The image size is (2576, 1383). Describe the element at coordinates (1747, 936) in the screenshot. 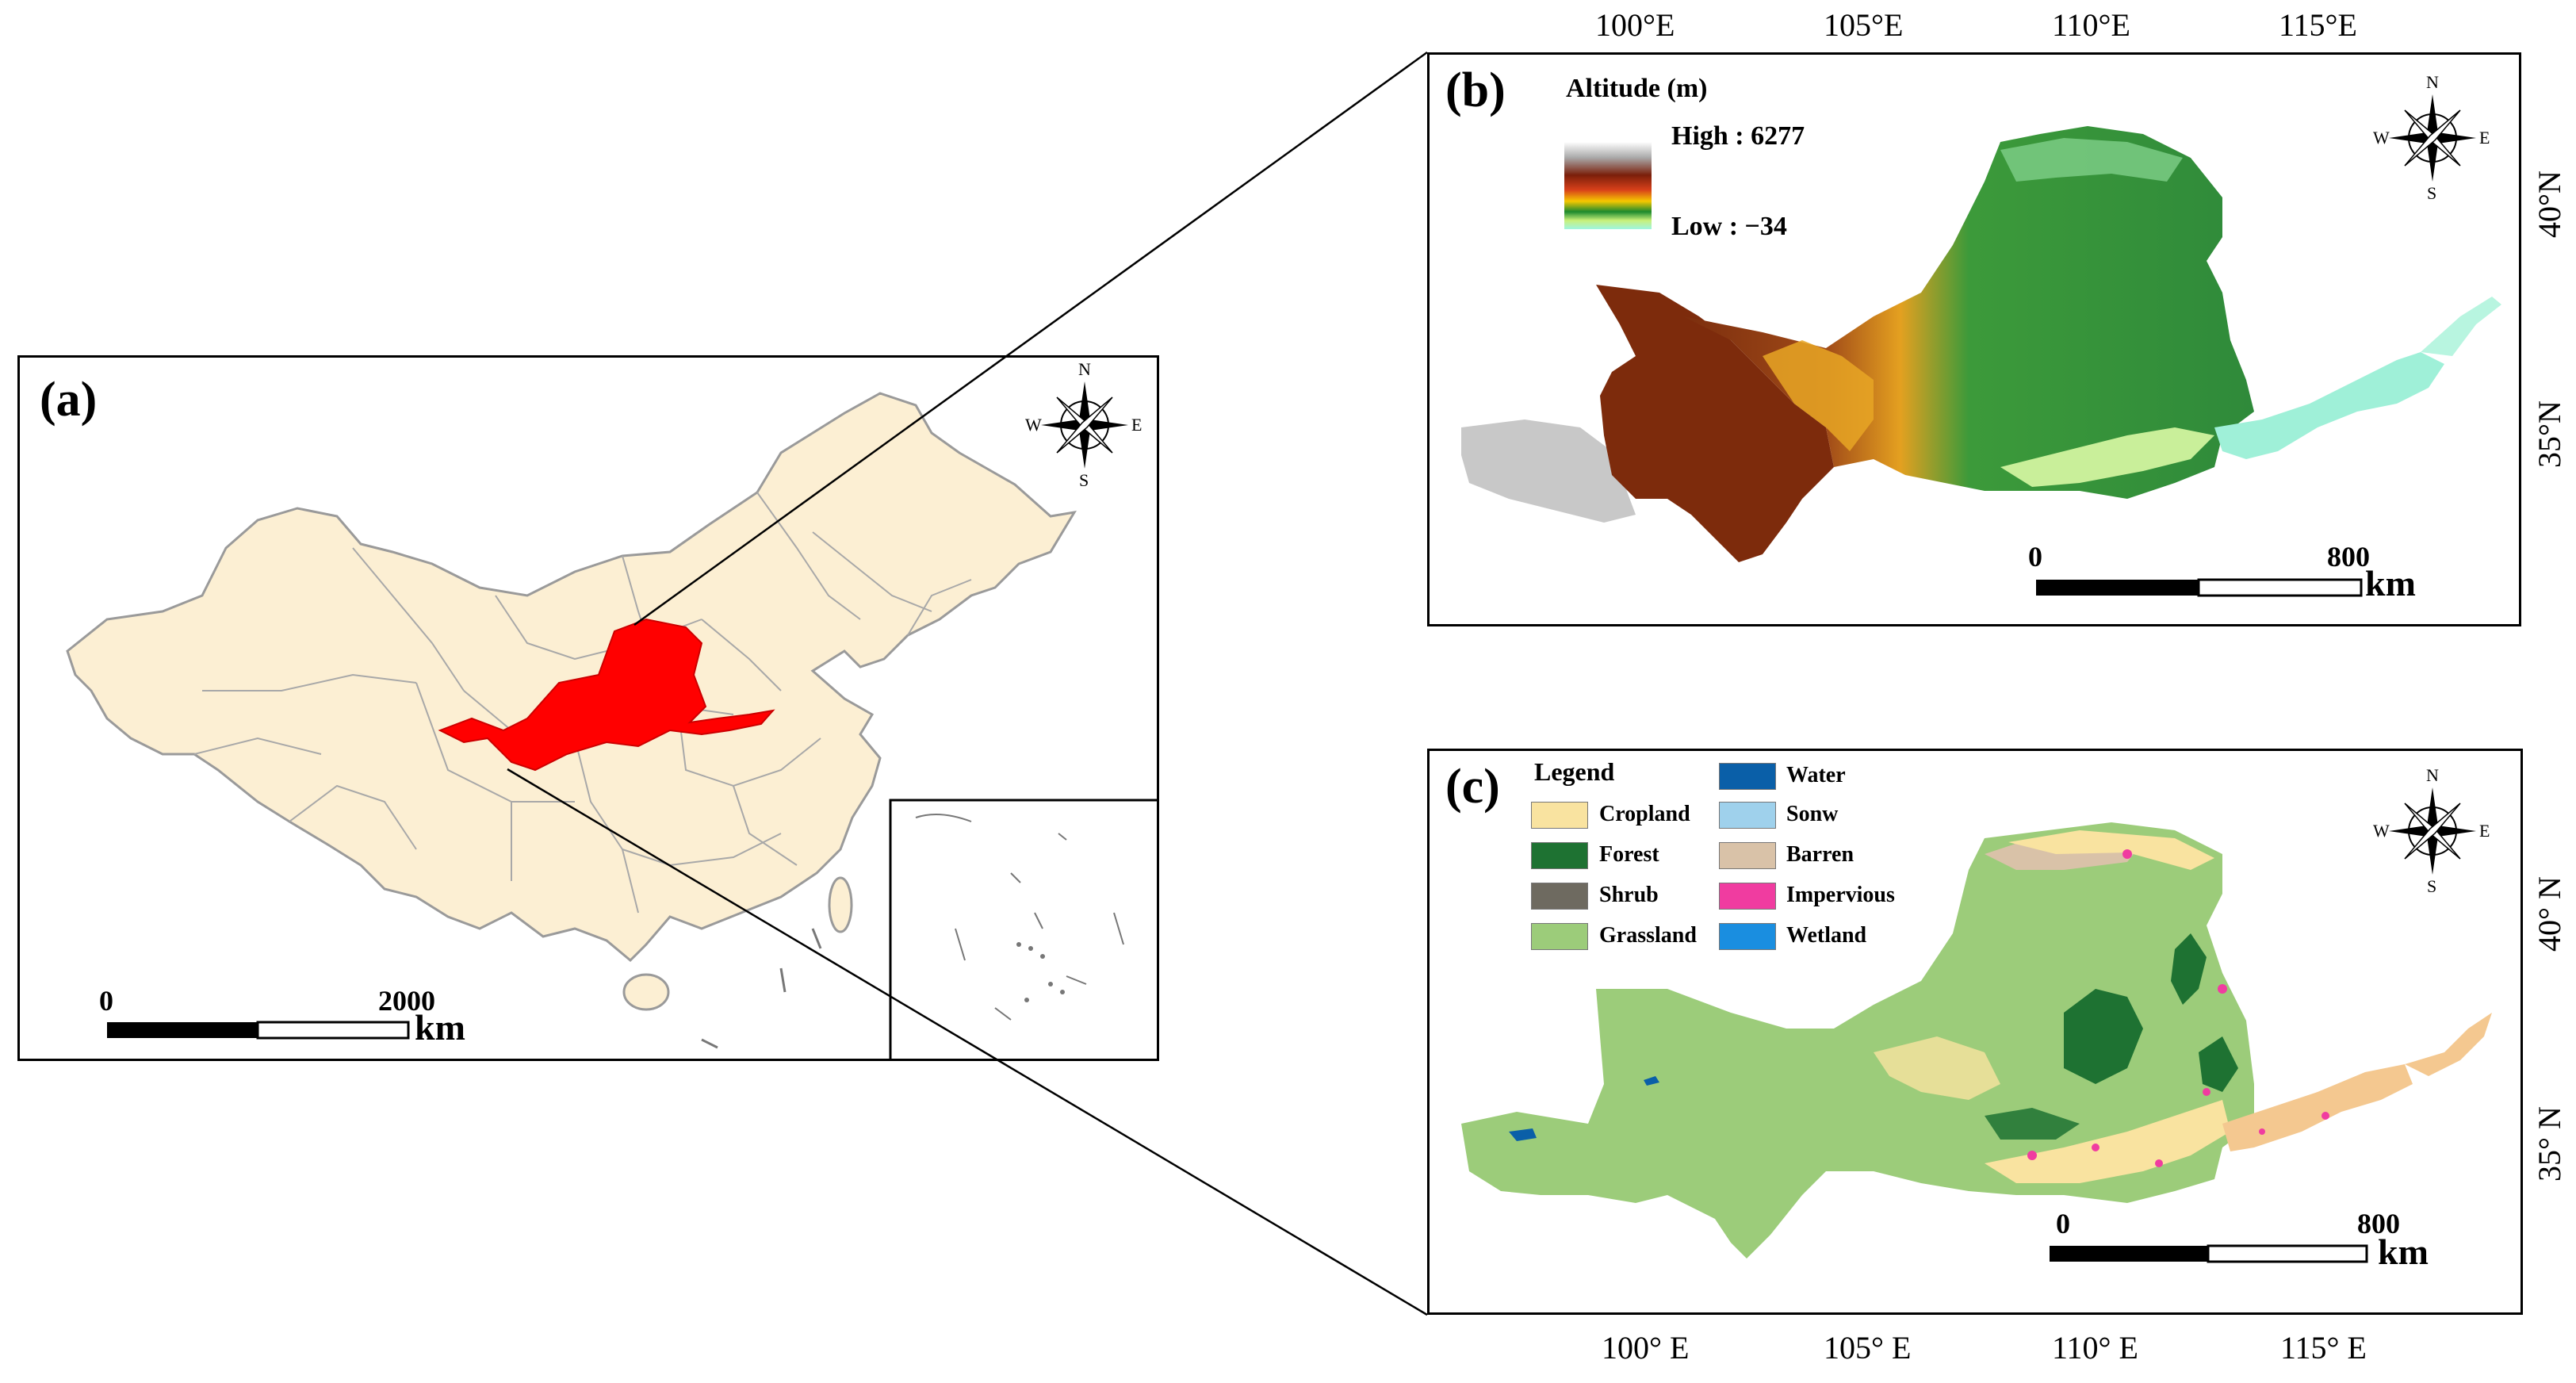

I see `legend-swatch-wetland` at that location.